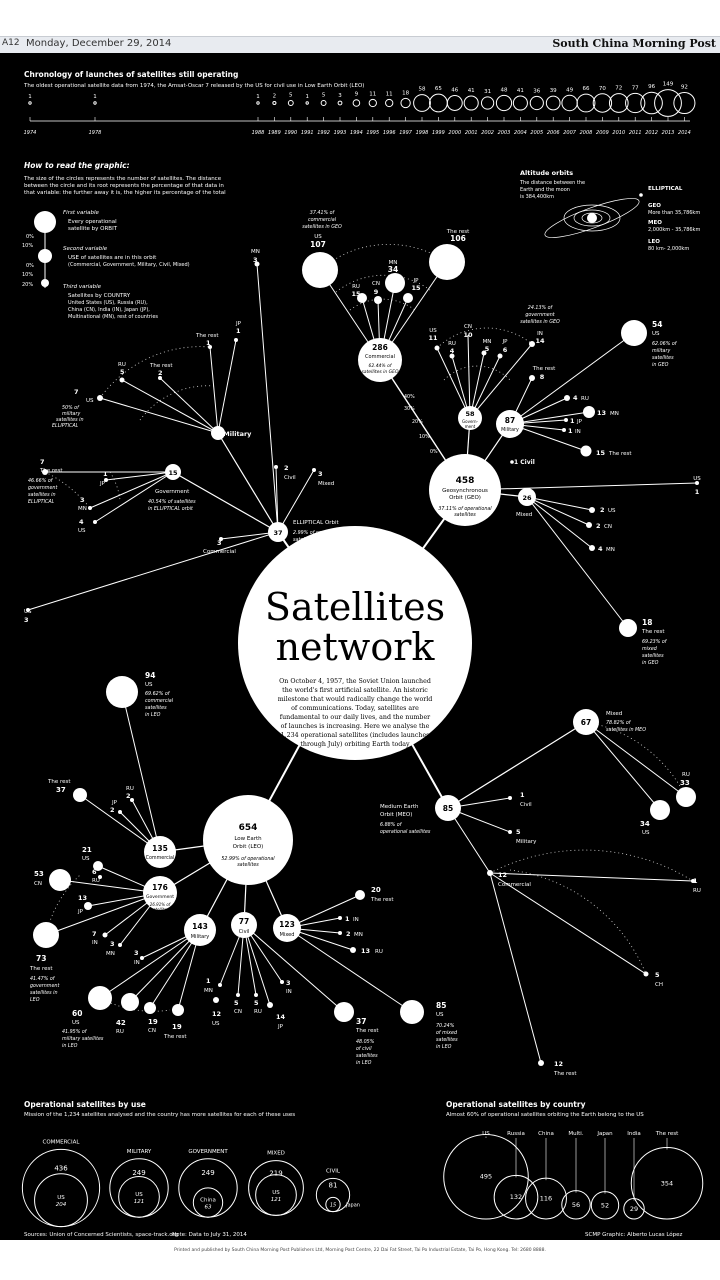  I want to click on node-pct: in LEO, so click(444, 1047).